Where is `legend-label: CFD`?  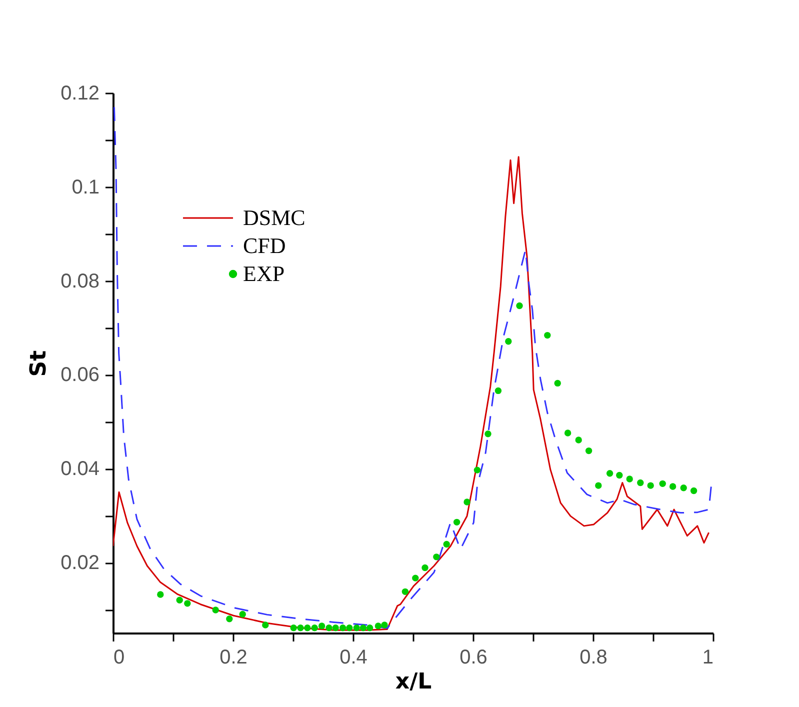 legend-label: CFD is located at coordinates (264, 245).